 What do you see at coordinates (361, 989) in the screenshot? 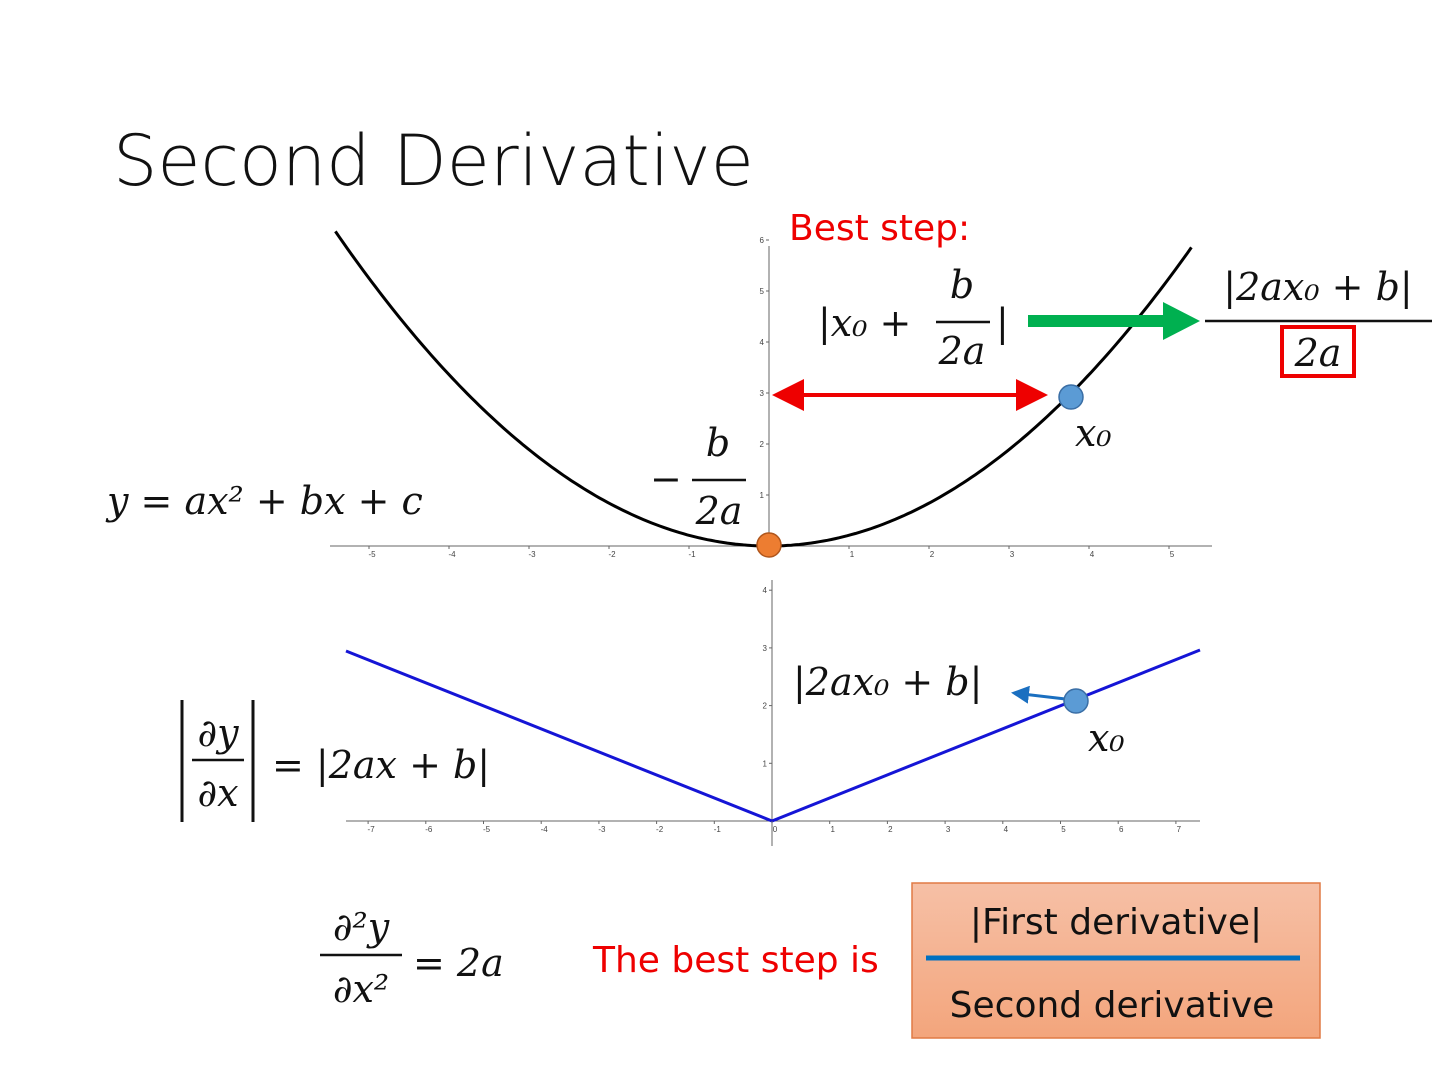
I see `second-denominator: ∂x²` at bounding box center [361, 989].